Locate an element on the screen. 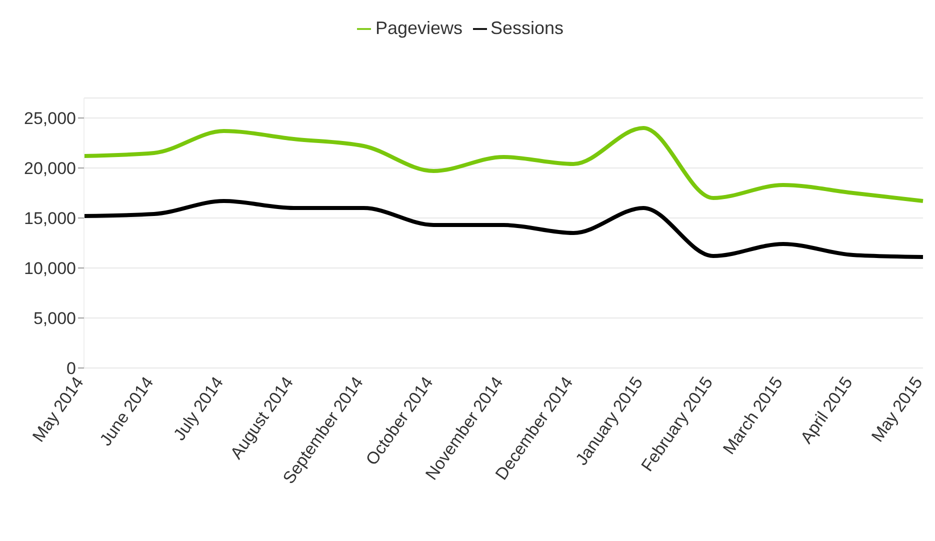 The height and width of the screenshot is (541, 935). y-tick-label: 10,000 is located at coordinates (50, 268).